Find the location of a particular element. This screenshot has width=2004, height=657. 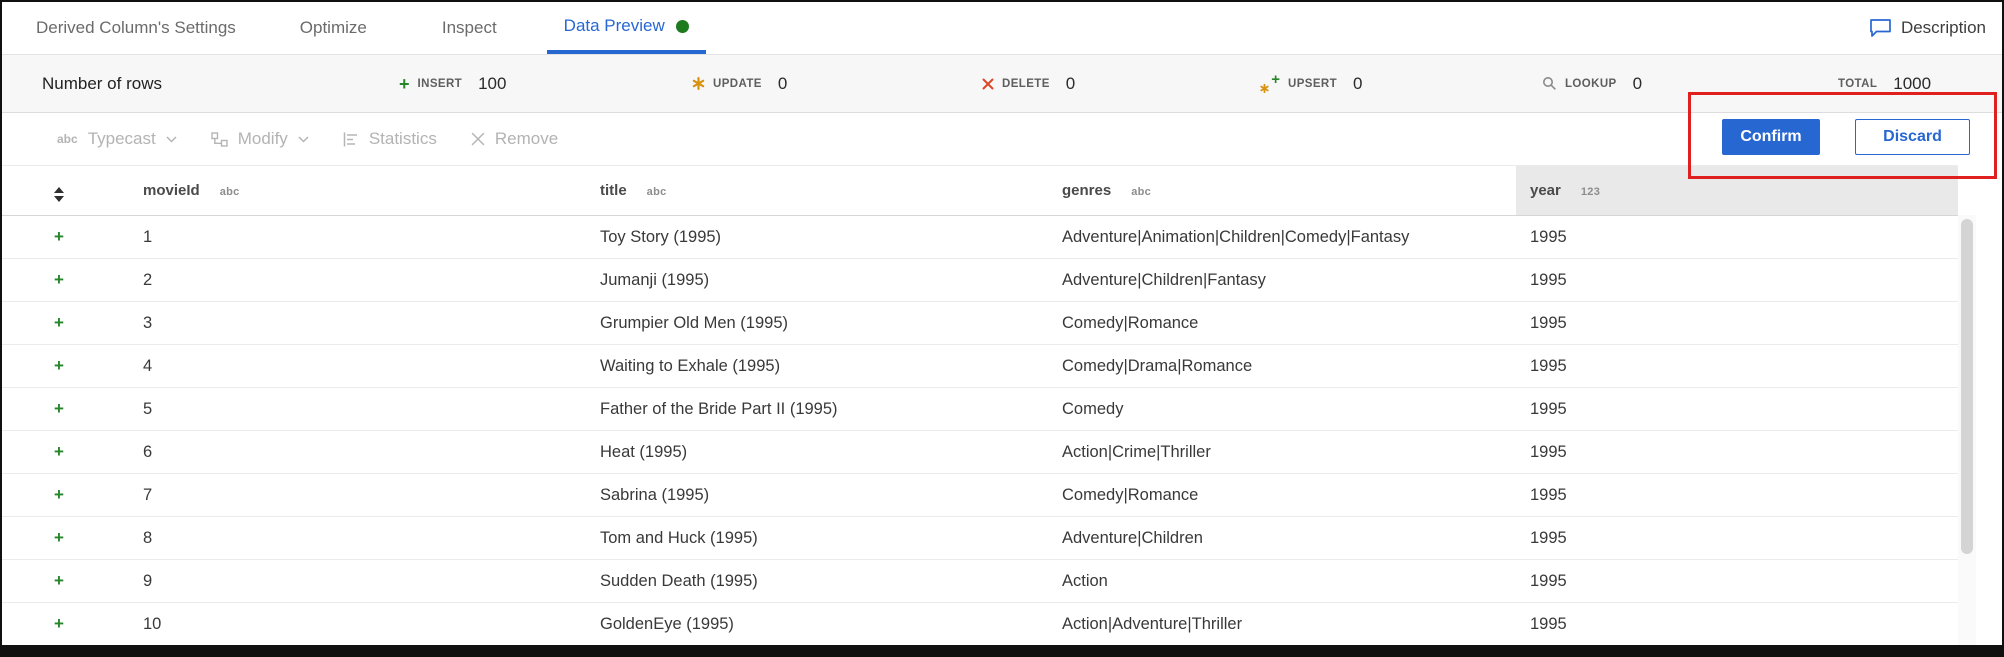

insert-label: INSERT is located at coordinates (440, 83).